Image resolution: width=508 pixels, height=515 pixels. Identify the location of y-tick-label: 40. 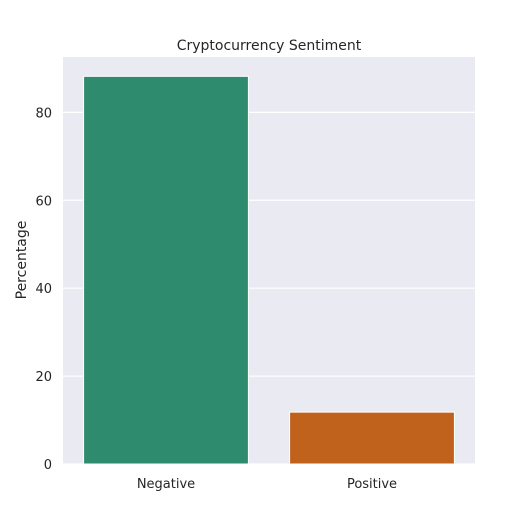
(43, 289).